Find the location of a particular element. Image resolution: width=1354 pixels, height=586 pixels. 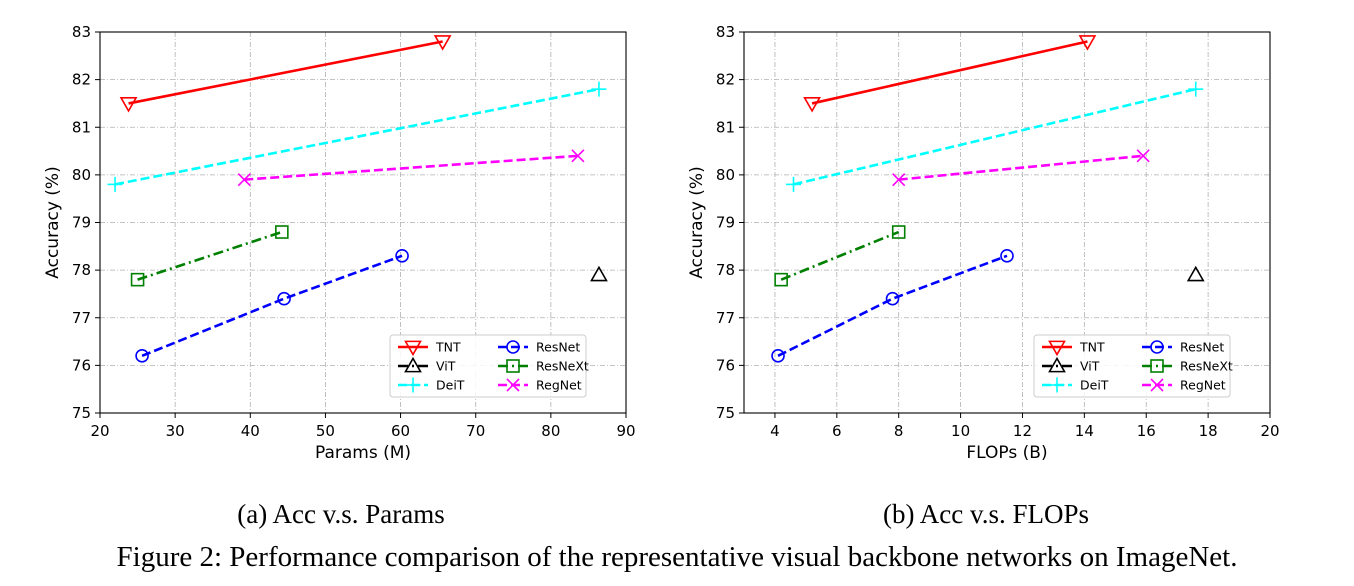

chart0-series-resnext is located at coordinates (209, 256).